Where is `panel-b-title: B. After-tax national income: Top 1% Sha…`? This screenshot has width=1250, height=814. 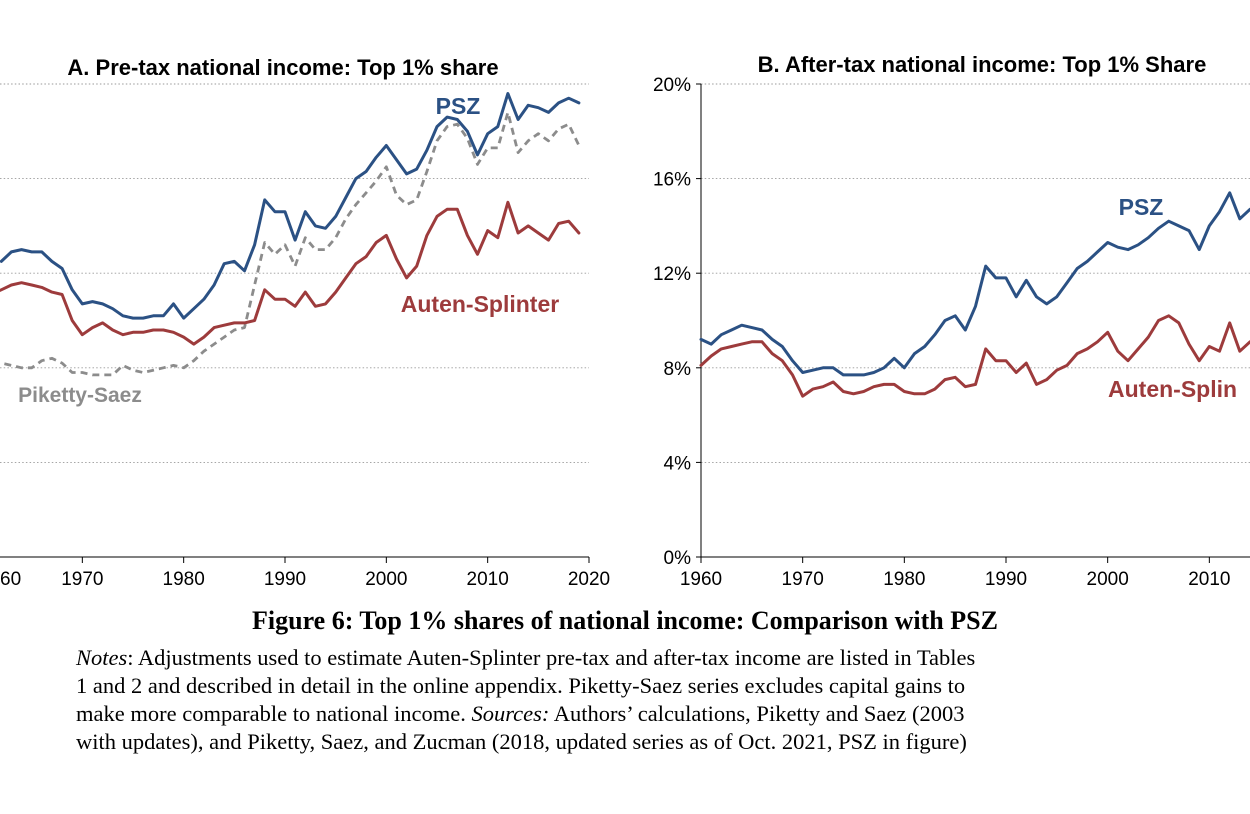
panel-b-title: B. After-tax national income: Top 1% Sha… is located at coordinates (982, 64).